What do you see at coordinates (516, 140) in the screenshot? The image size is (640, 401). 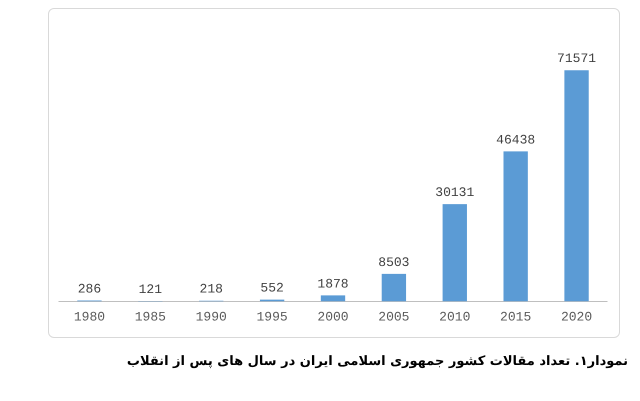 I see `data-label: 46438` at bounding box center [516, 140].